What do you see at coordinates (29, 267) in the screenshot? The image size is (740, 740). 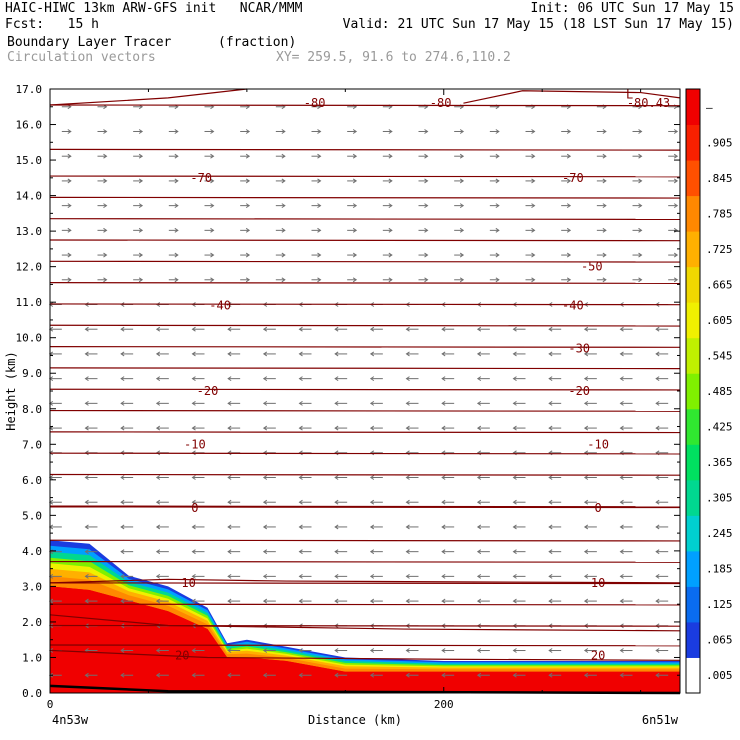 I see `y-tick-label: 12.0` at bounding box center [29, 267].